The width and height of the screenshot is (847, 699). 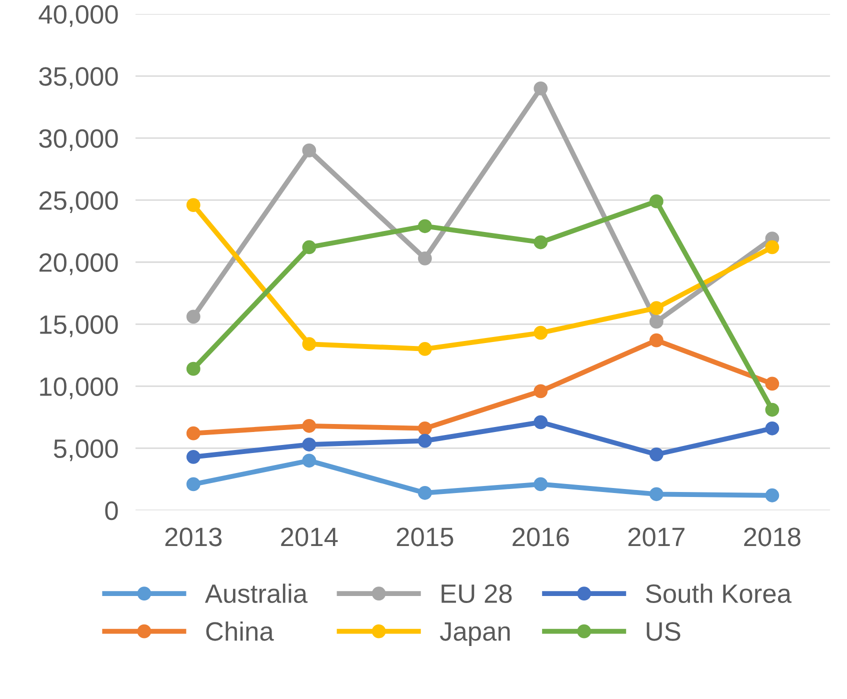 I want to click on y-tick-label: 35,000, so click(x=78, y=78).